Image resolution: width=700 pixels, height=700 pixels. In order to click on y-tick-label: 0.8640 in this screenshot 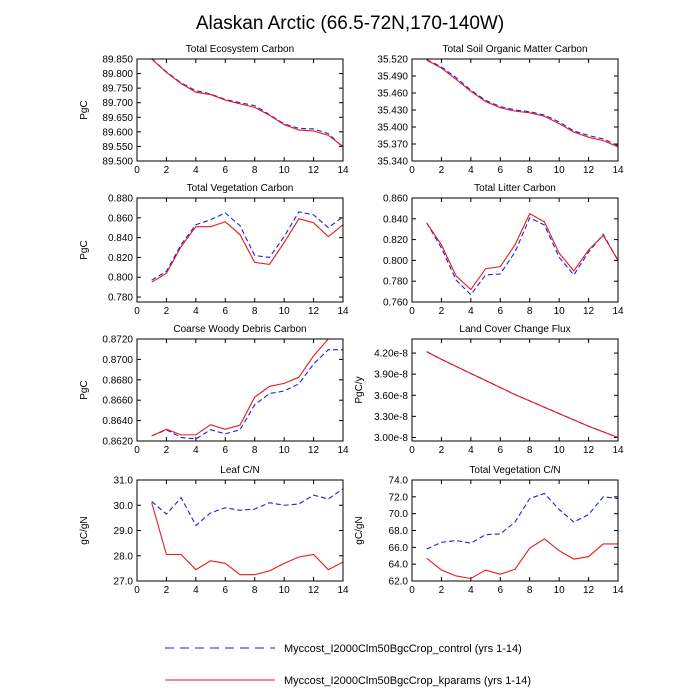, I will do `click(117, 421)`.